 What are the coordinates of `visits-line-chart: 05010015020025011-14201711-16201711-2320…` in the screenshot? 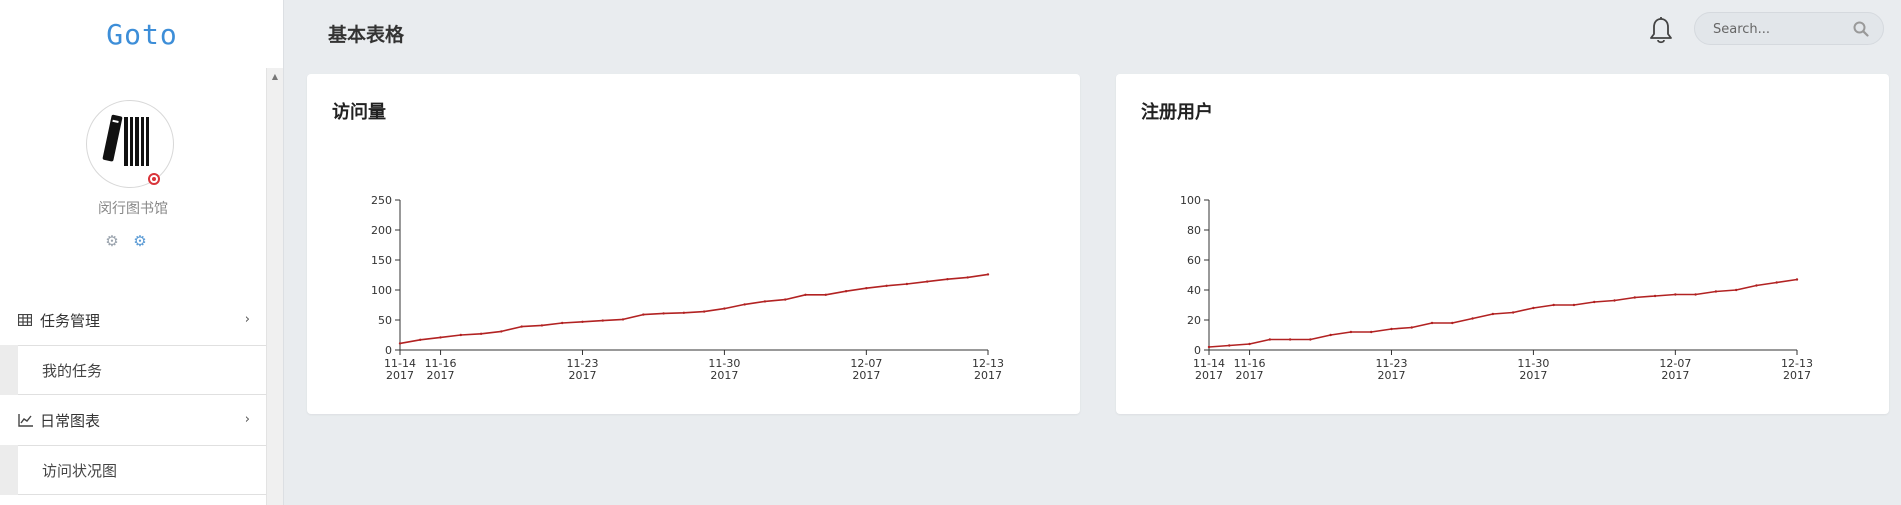 It's located at (687, 288).